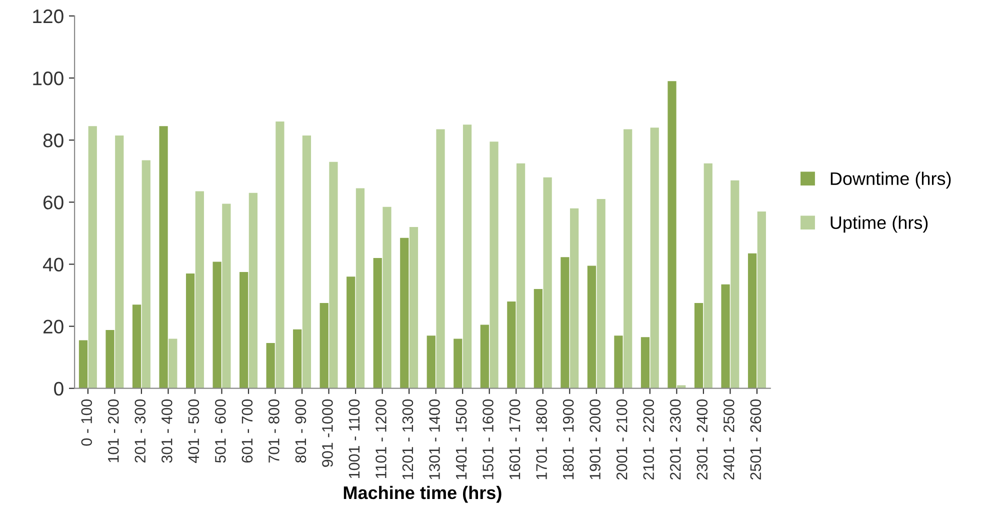  Describe the element at coordinates (167, 431) in the screenshot. I see `x-tick-label: 301 - 400` at that location.